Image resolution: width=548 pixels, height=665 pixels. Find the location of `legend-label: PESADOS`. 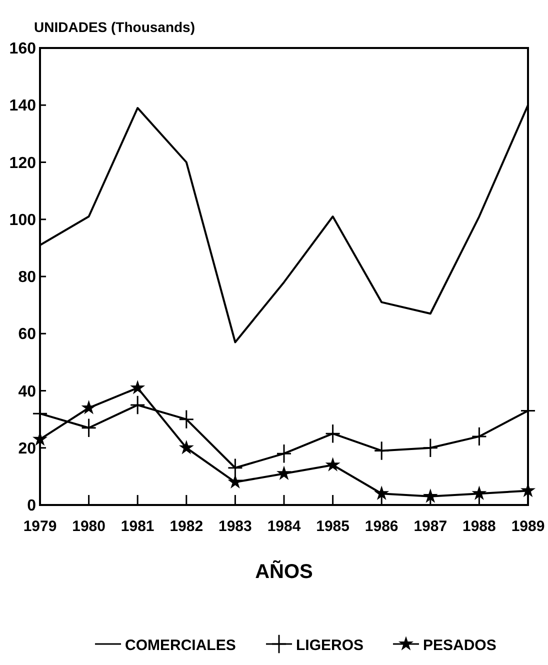

legend-label: PESADOS is located at coordinates (459, 645).